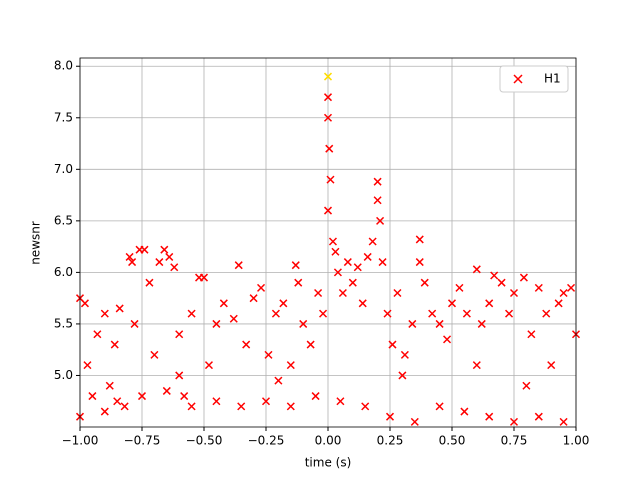  Describe the element at coordinates (36, 243) in the screenshot. I see `y-axis-label: newsnr` at that location.